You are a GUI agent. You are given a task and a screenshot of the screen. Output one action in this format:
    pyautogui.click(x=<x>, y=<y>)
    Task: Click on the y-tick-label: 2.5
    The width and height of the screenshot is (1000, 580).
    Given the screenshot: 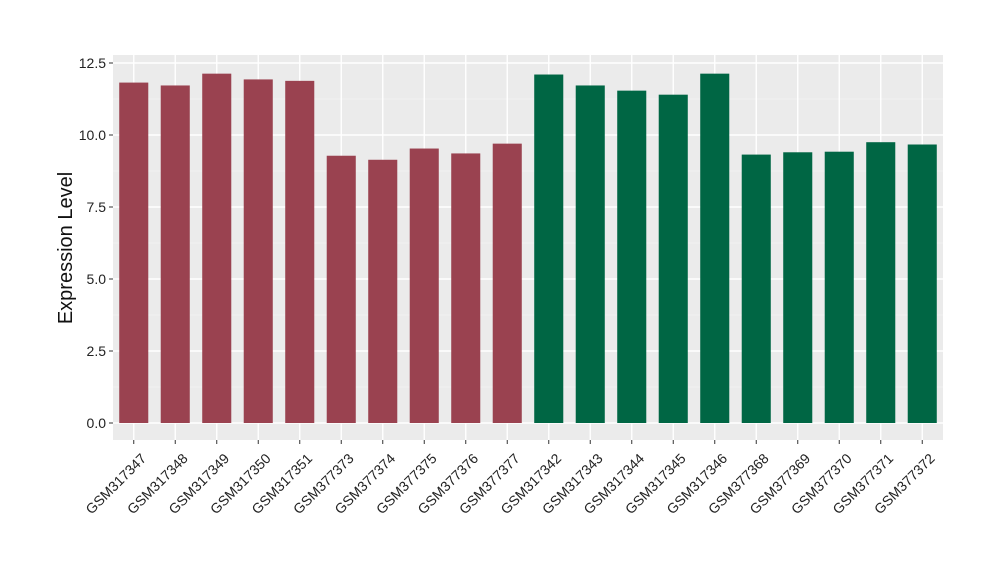 What is the action you would take?
    pyautogui.click(x=97, y=351)
    